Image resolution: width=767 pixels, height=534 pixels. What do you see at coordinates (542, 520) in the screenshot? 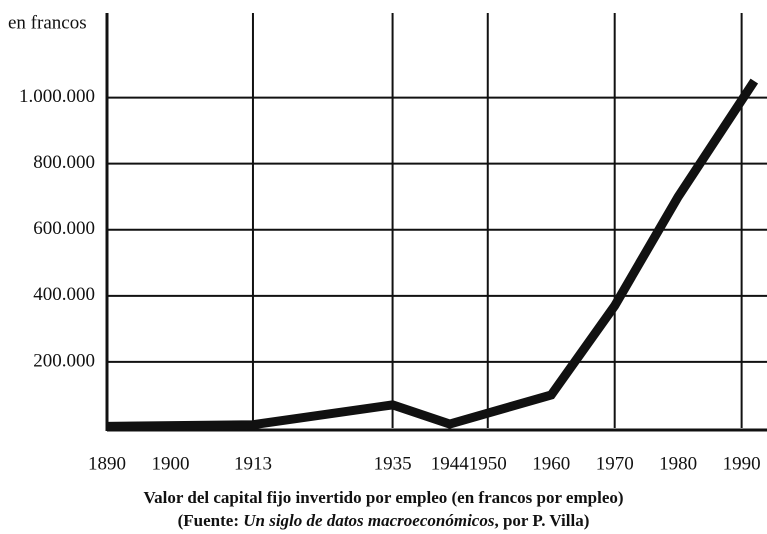
I see `source-suffix: , por P. Villa)` at bounding box center [542, 520].